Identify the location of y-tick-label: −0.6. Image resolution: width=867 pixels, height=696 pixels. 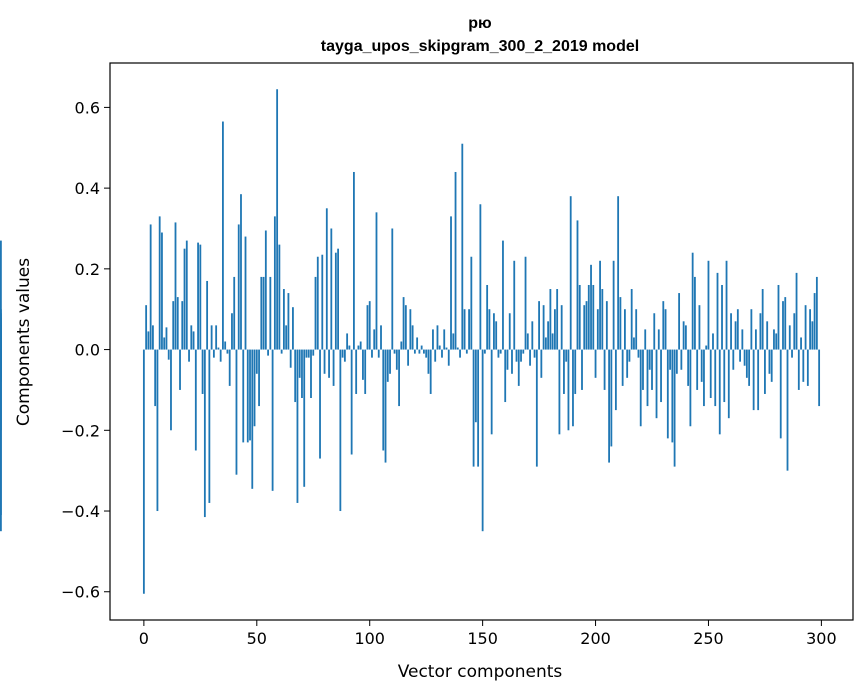
(80, 592).